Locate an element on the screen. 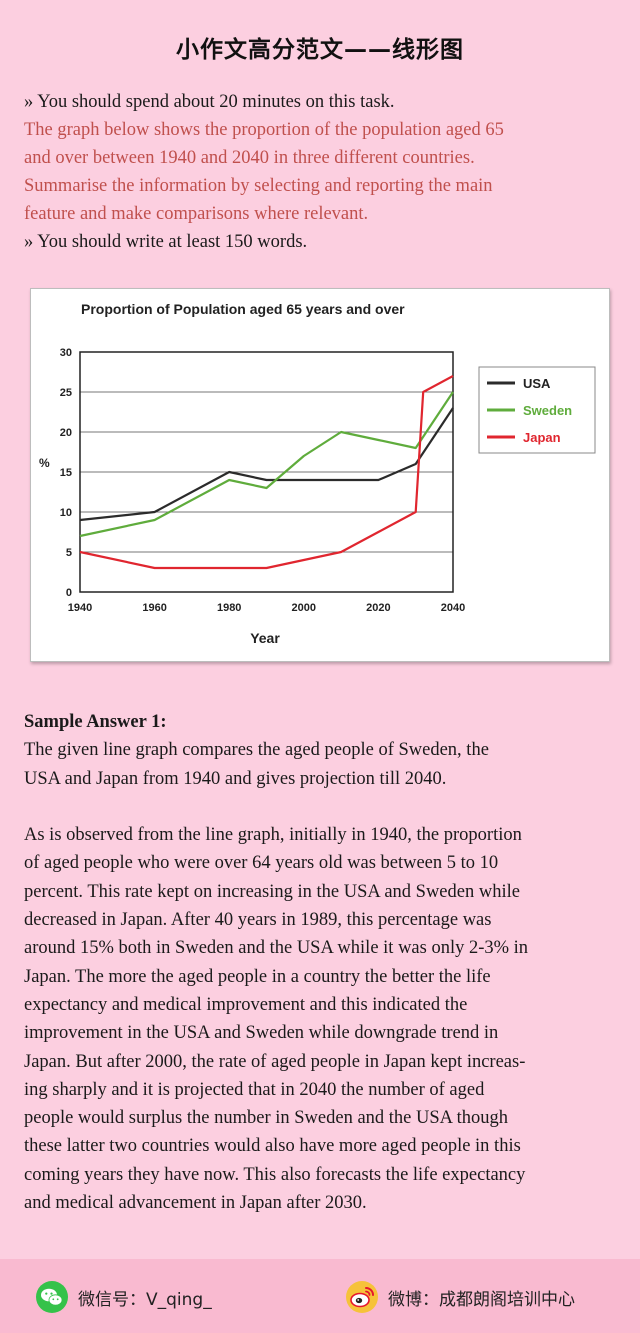 This screenshot has height=1333, width=640. x-tick-label: 1940 is located at coordinates (80, 608).